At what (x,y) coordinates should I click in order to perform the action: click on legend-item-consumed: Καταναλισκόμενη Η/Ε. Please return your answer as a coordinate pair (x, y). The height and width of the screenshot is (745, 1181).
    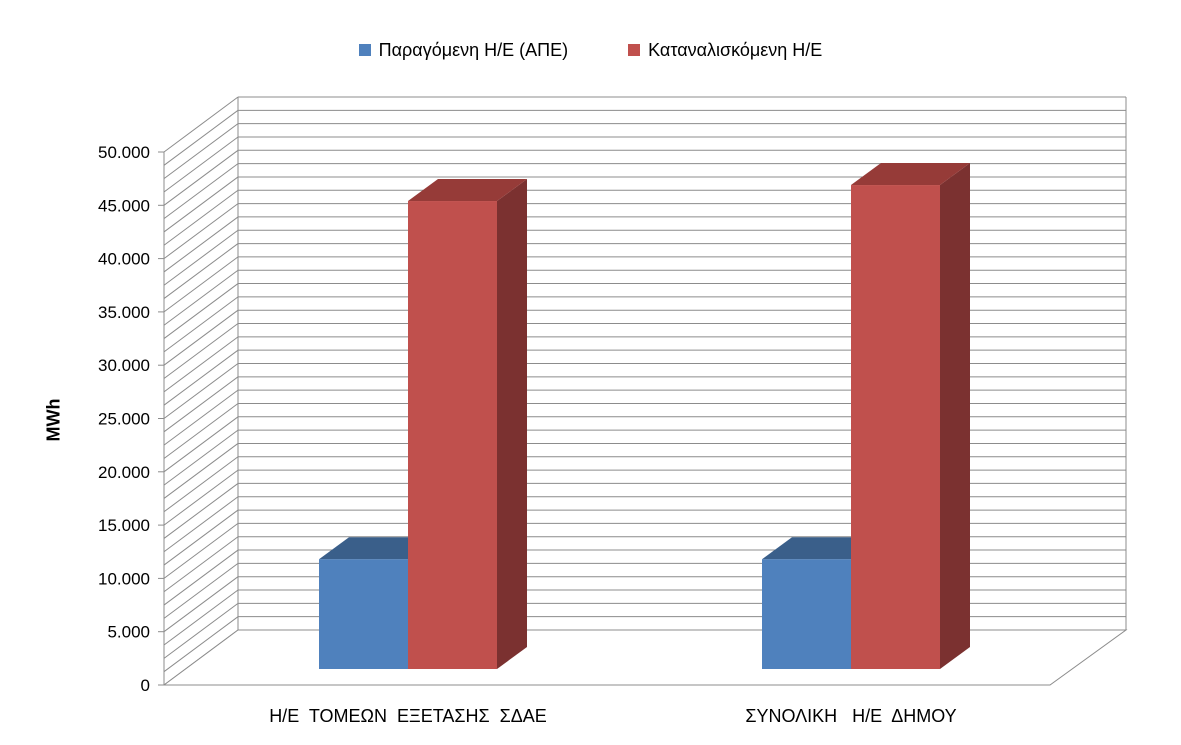
    Looking at the image, I should click on (725, 50).